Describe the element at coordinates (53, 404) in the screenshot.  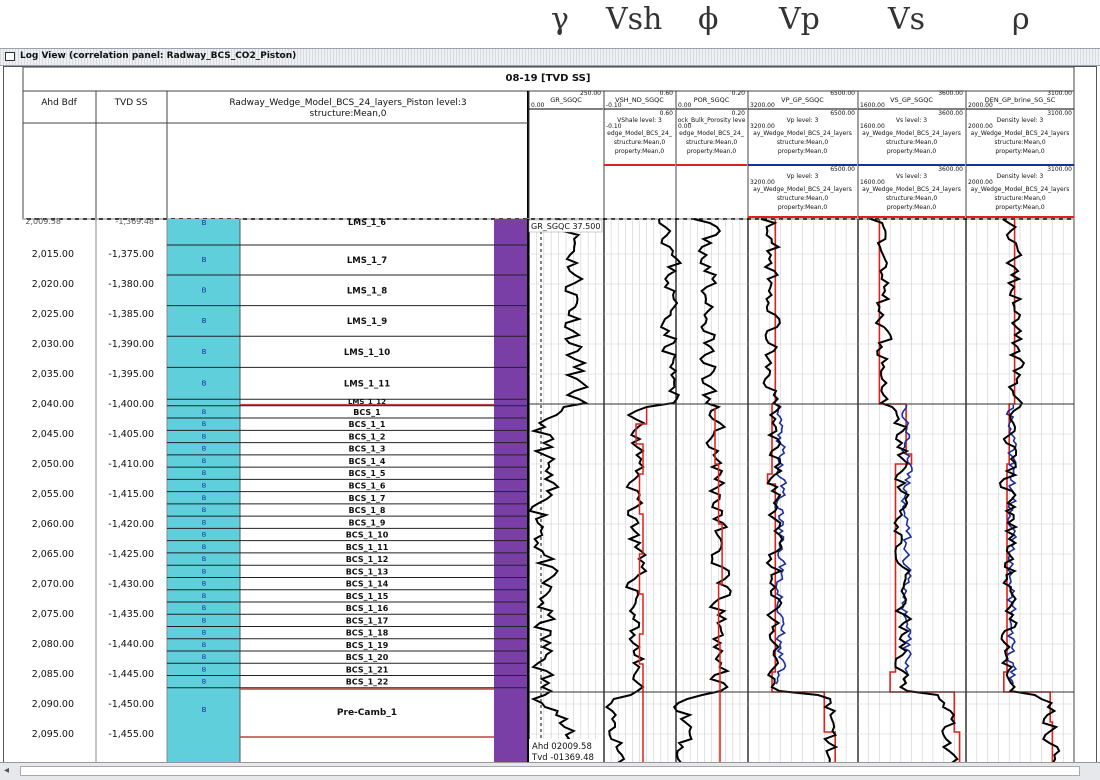
I see `ahd-depth-label: 2,040.00` at that location.